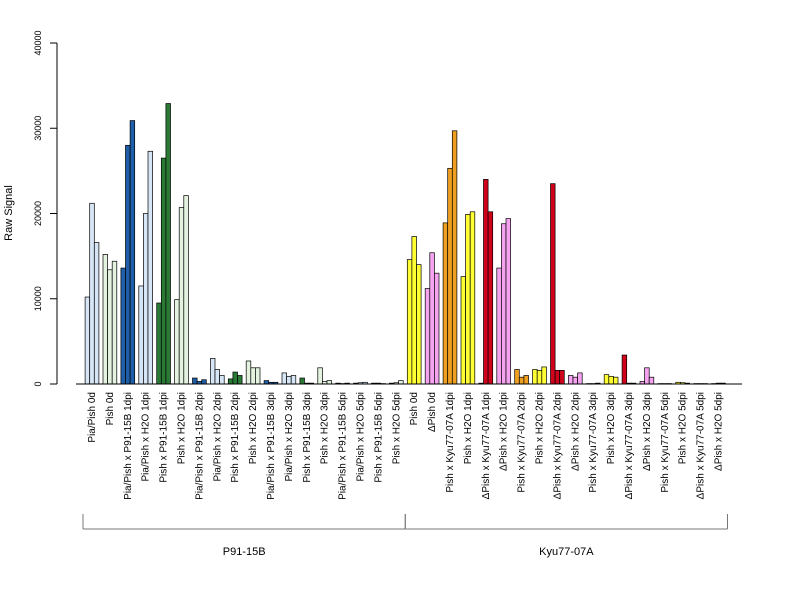  I want to click on x-tick-label: ΔPish x Kyu77-07A 5dpi, so click(701, 445).